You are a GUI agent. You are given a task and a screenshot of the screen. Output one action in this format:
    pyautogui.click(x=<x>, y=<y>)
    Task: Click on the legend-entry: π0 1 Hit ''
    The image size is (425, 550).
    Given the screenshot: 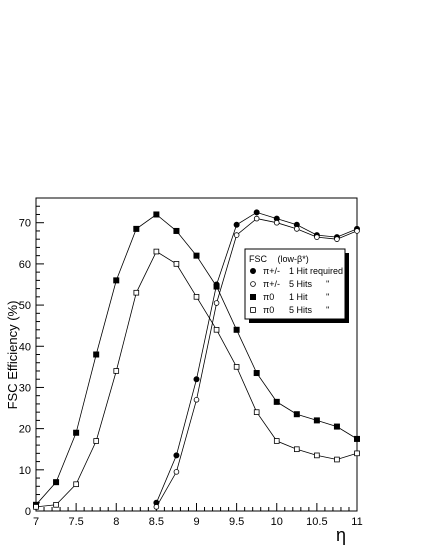 What is the action you would take?
    pyautogui.click(x=289, y=297)
    